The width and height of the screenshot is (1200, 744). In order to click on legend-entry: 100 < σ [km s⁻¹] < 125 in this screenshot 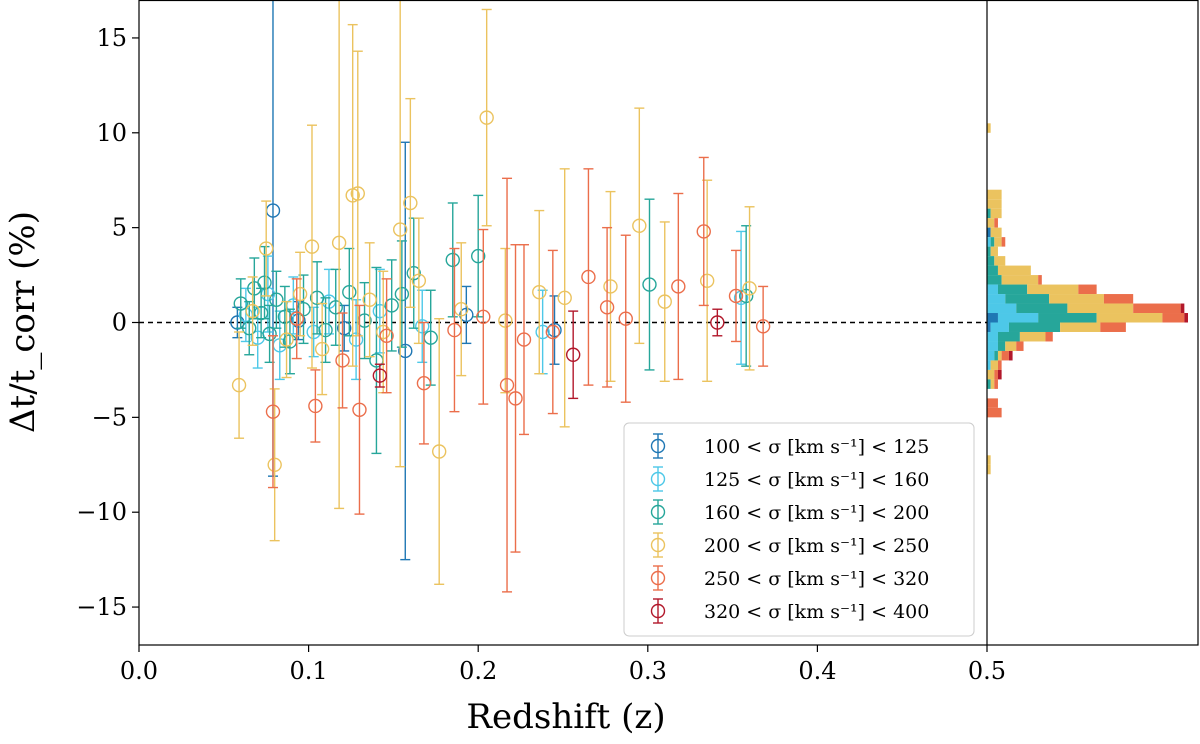, I will do `click(789, 446)`.